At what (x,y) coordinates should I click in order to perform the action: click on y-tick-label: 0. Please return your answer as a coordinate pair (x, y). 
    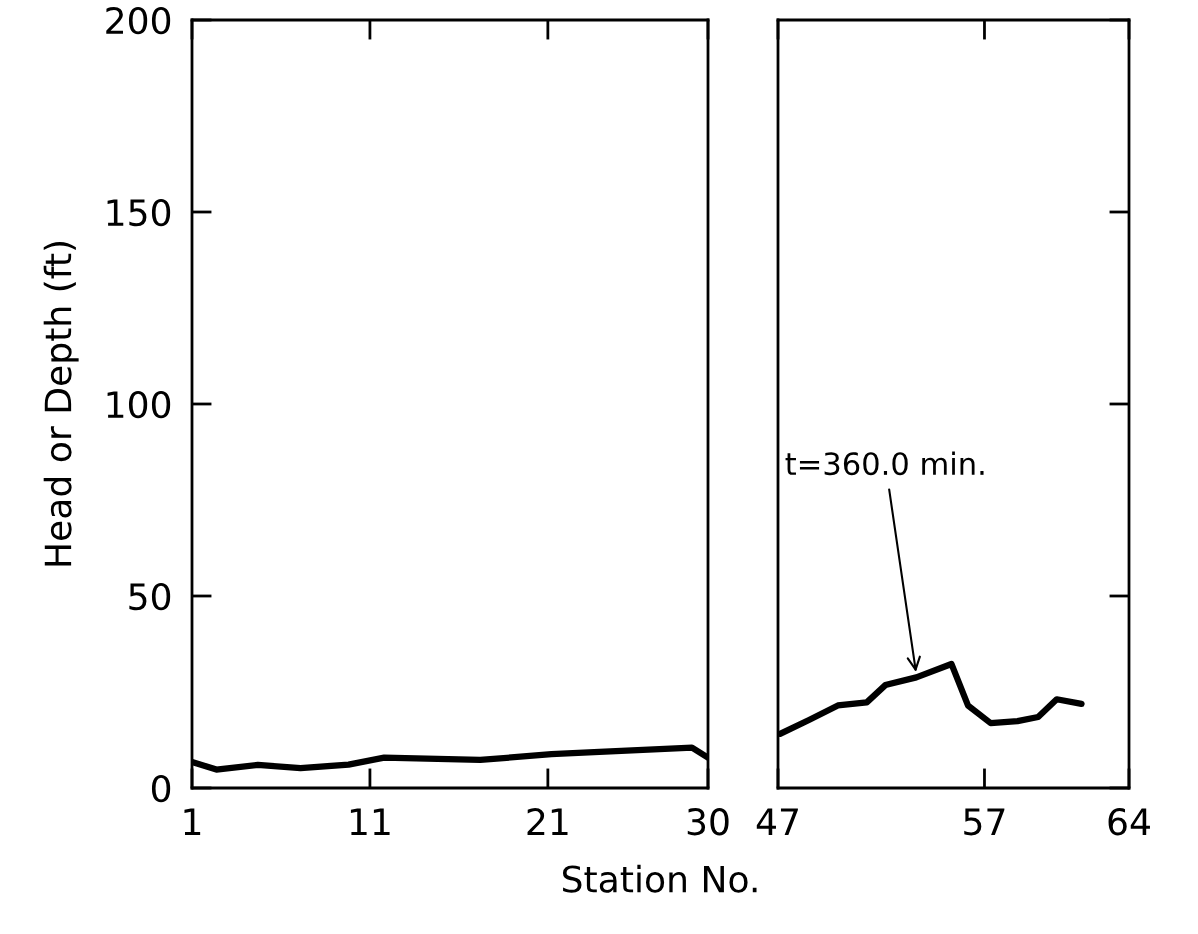
    Looking at the image, I should click on (161, 788).